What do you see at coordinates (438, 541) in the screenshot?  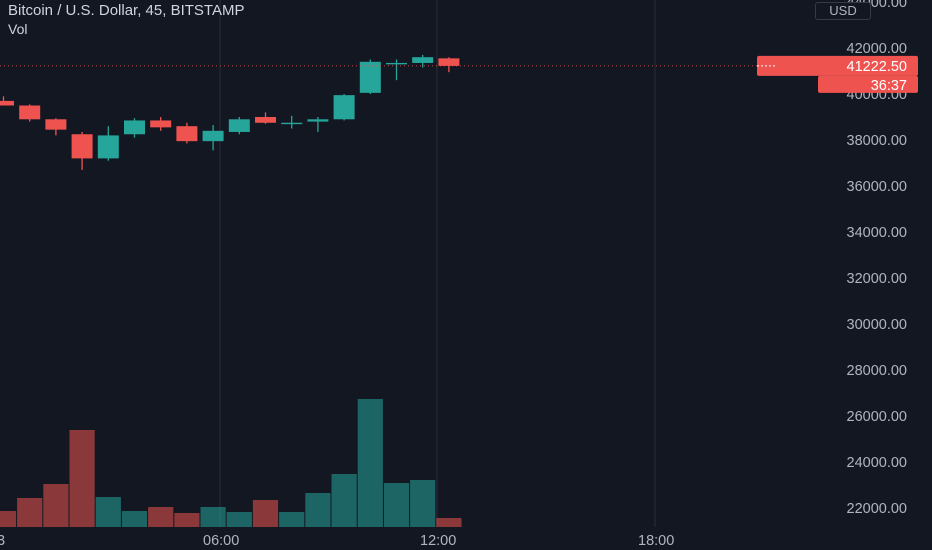 I see `time-tick-label: 12:00` at bounding box center [438, 541].